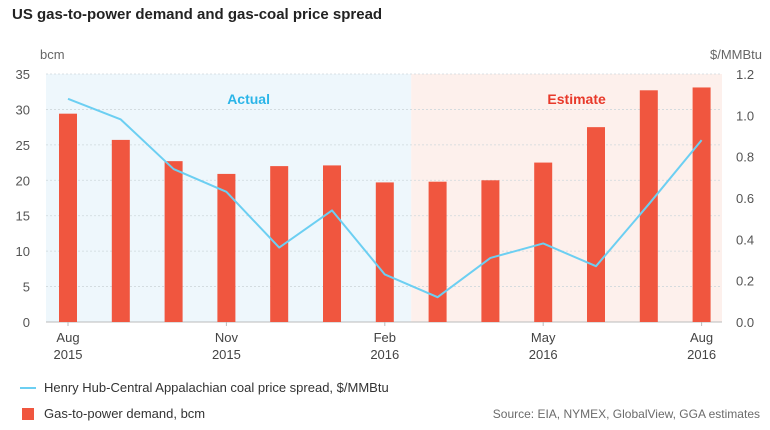  Describe the element at coordinates (26, 287) in the screenshot. I see `y-left-tick-label: 5` at that location.